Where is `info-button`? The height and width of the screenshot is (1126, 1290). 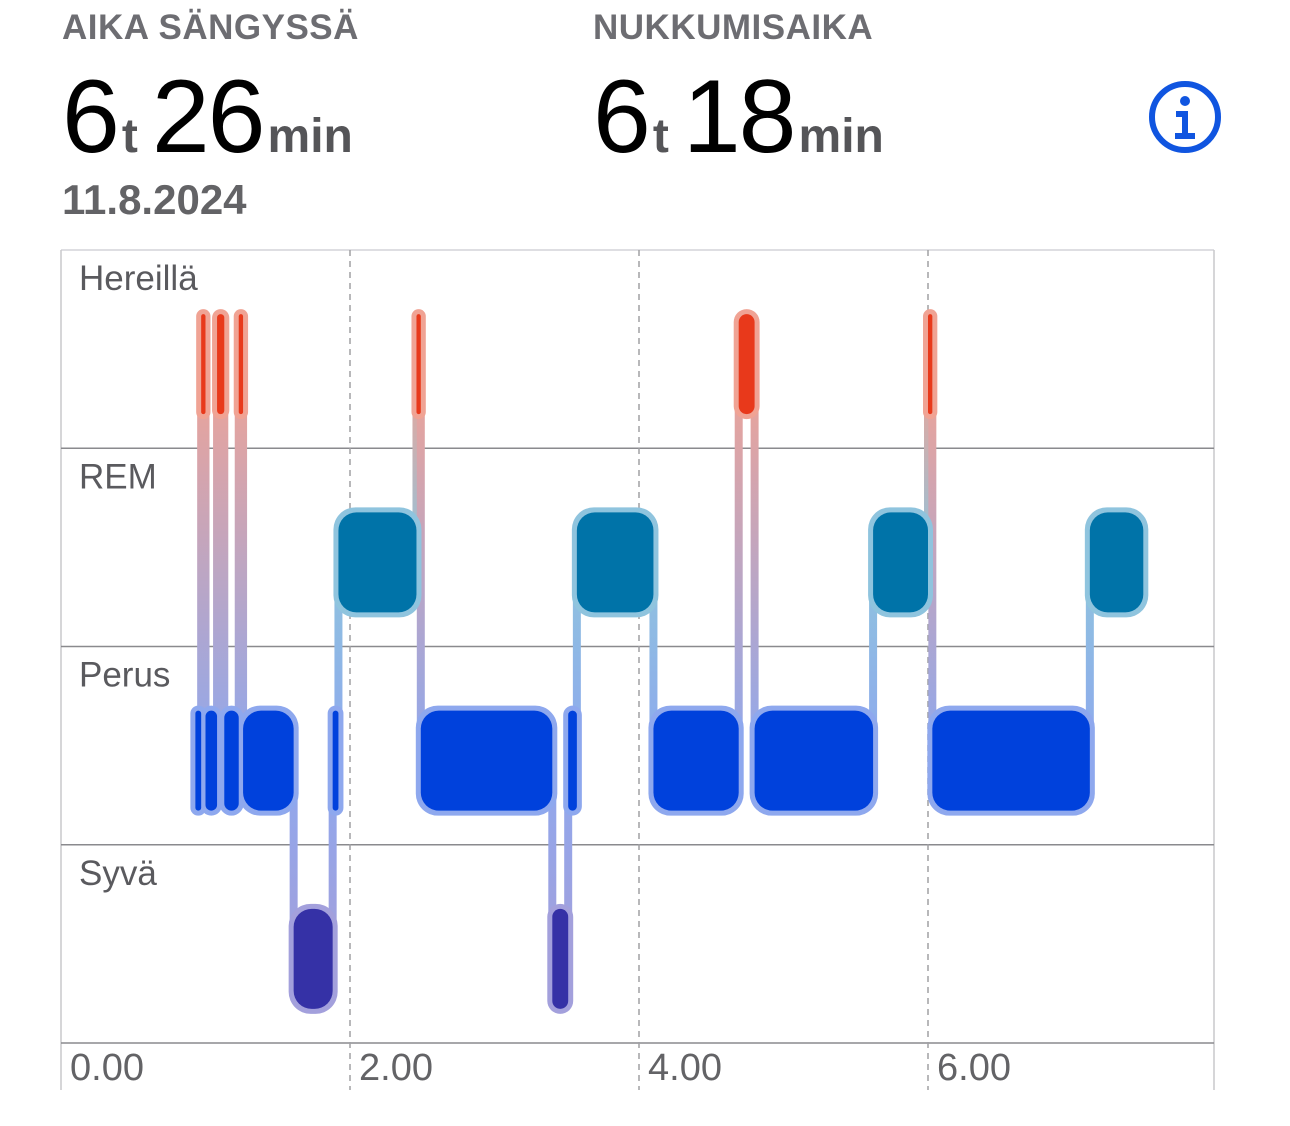 info-button is located at coordinates (1185, 117).